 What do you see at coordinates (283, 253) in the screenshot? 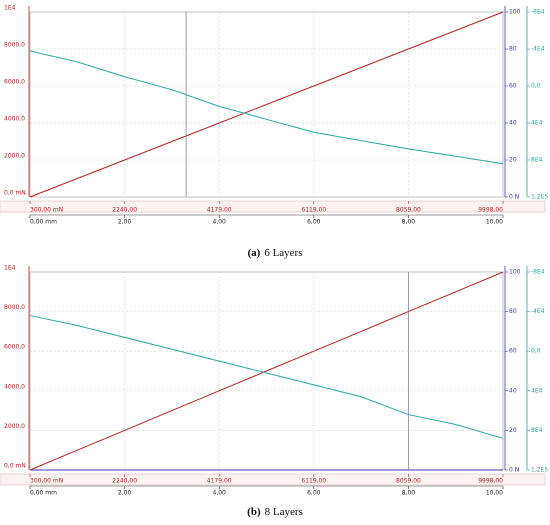
I see `caption-text: 6 Layers` at bounding box center [283, 253].